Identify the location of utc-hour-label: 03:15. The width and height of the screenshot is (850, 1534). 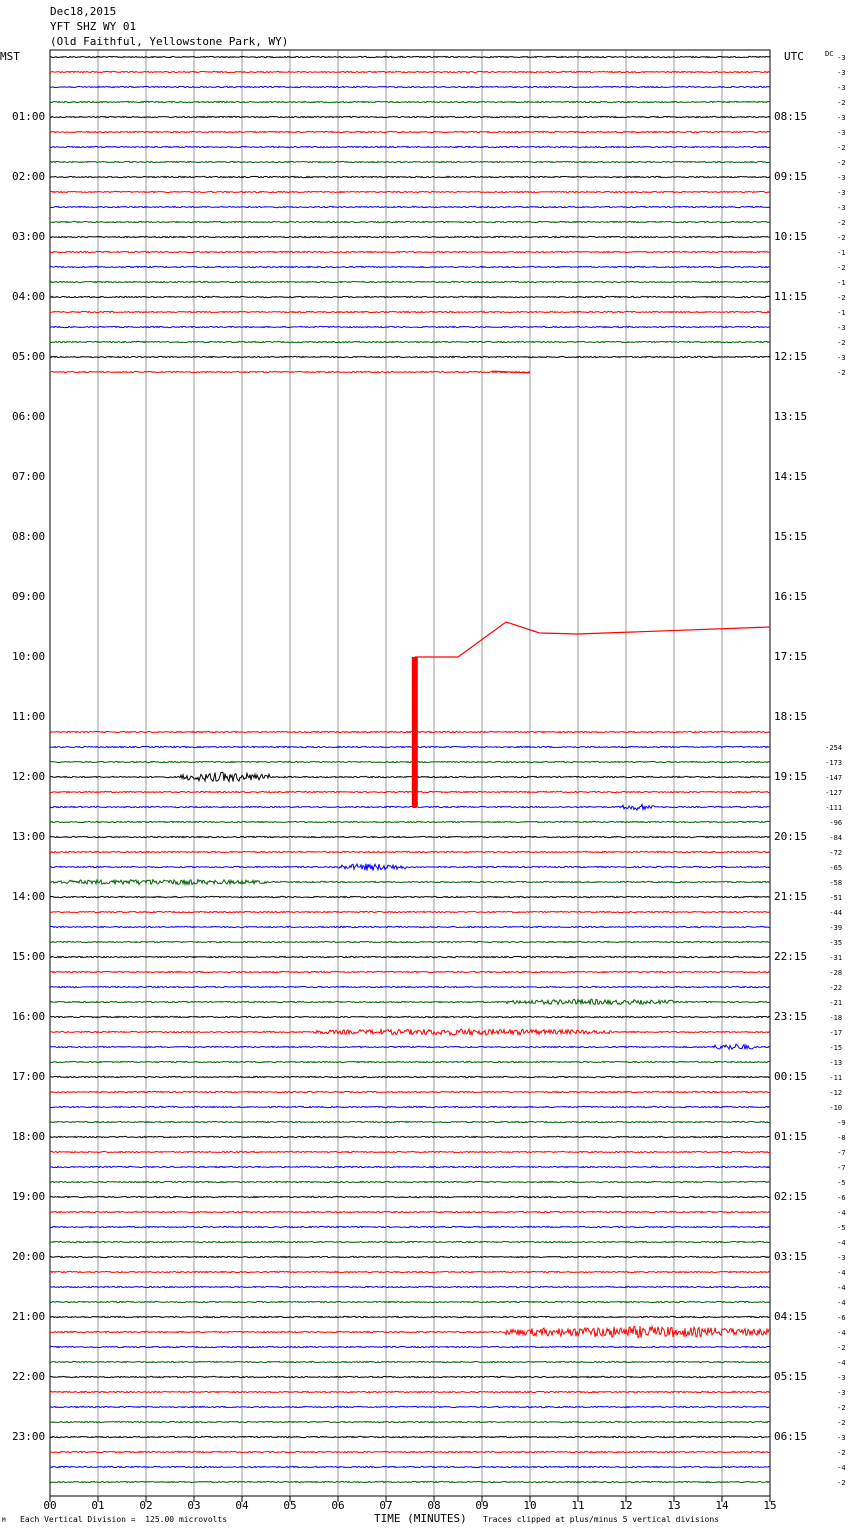
(791, 1256).